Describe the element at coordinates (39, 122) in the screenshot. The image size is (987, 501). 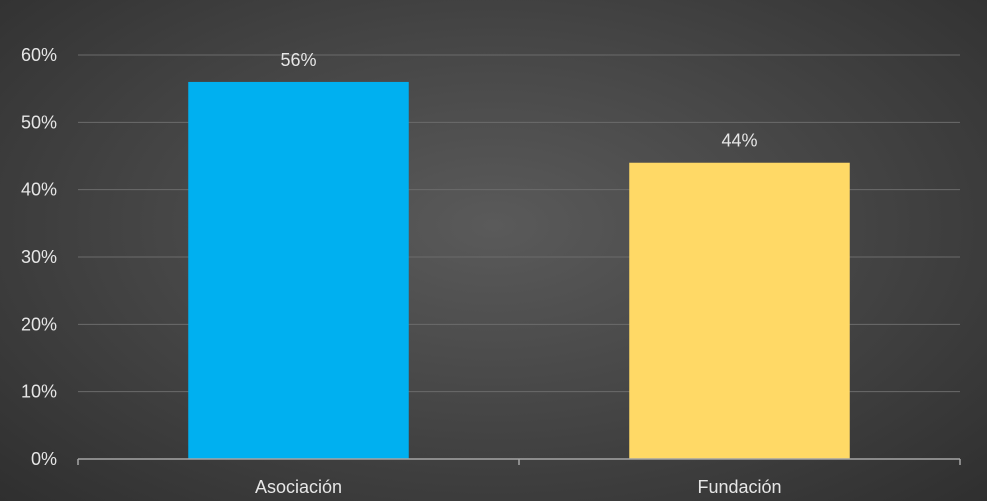
I see `y-tick-label: 50%` at that location.